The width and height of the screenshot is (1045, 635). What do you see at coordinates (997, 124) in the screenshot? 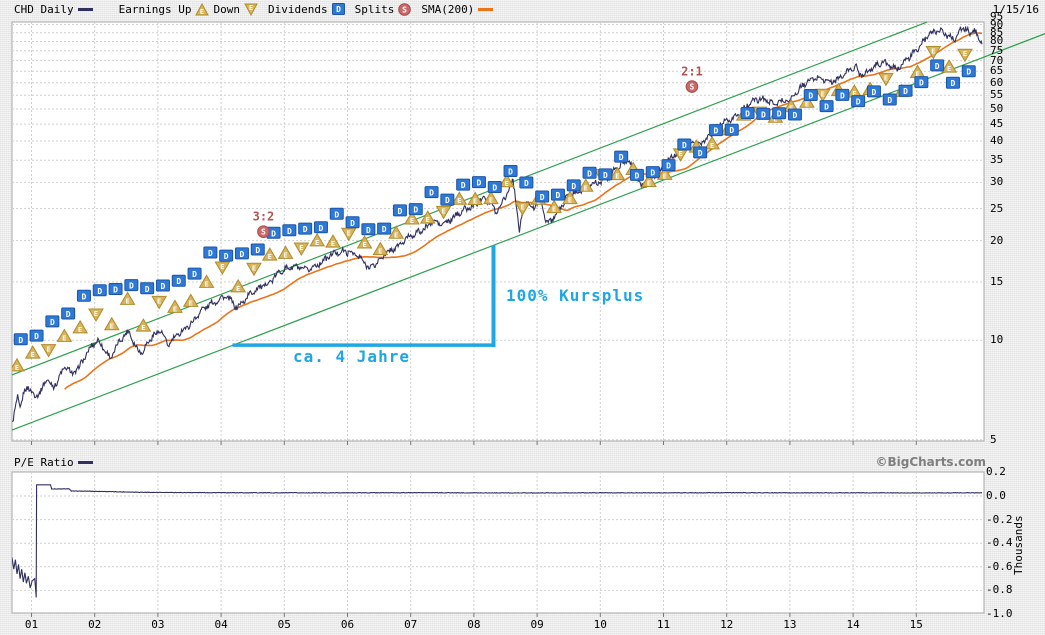
I see `price-axis-label-45: 45` at bounding box center [997, 124].